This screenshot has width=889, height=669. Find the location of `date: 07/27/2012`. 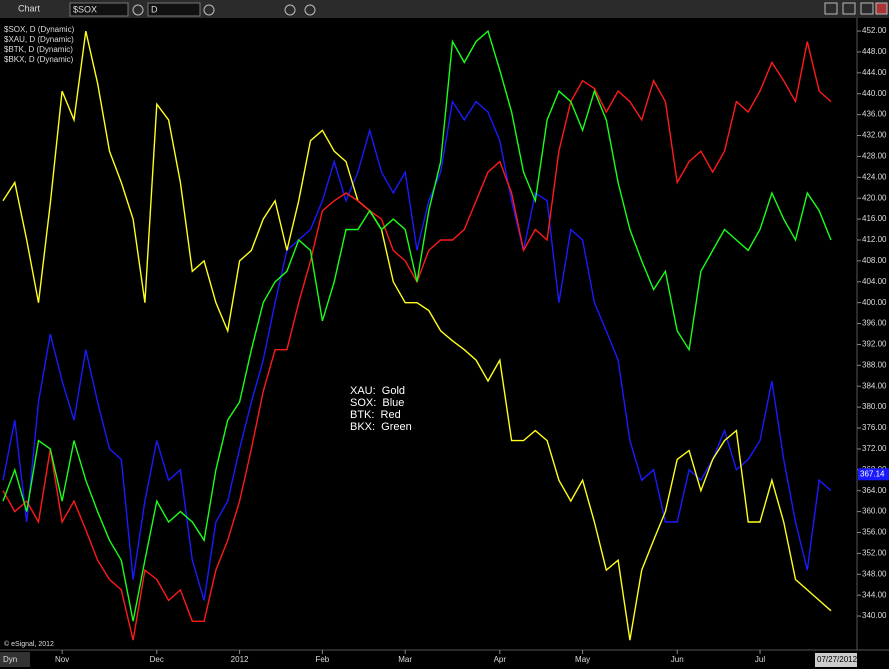

date: 07/27/2012 is located at coordinates (837, 659).